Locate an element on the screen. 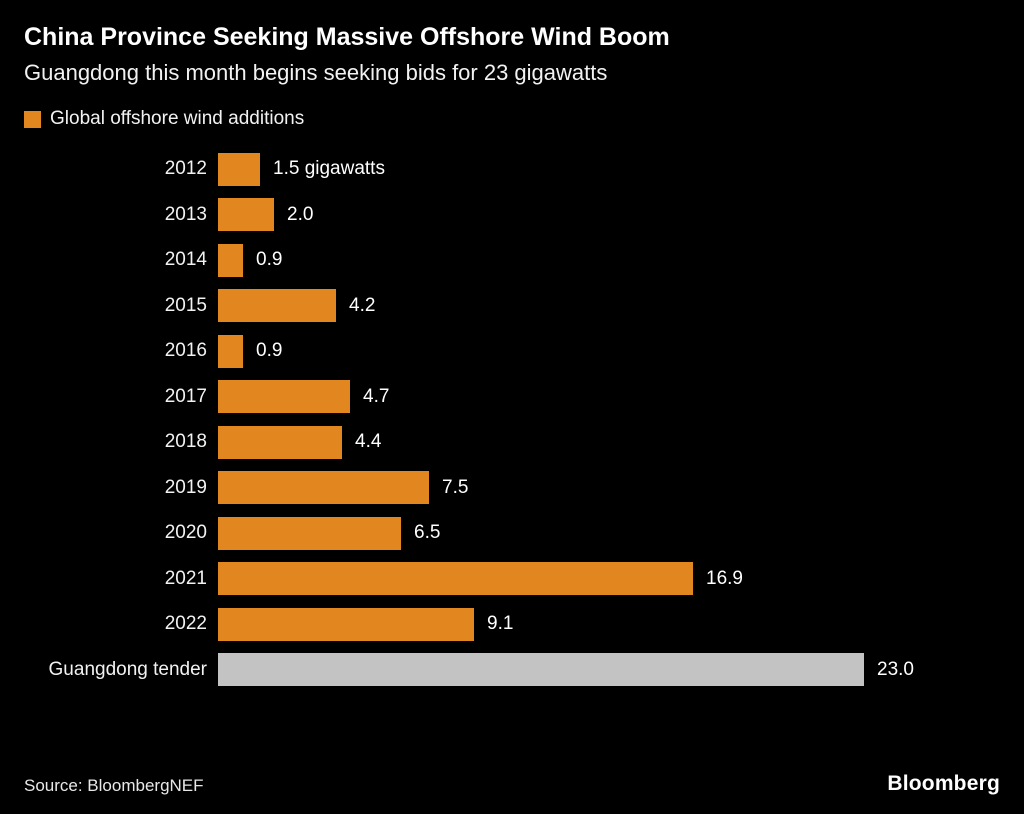 This screenshot has height=814, width=1024. chart-row: 2021 16.9 is located at coordinates (512, 579).